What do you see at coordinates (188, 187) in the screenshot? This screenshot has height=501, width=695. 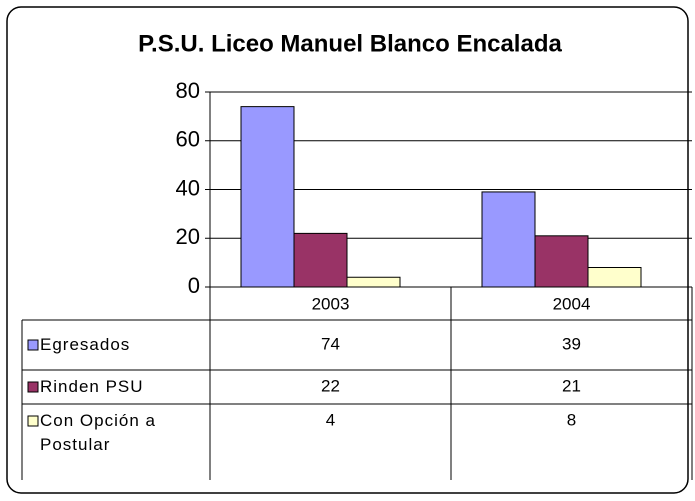 I see `y-tick-label: 40` at bounding box center [188, 187].